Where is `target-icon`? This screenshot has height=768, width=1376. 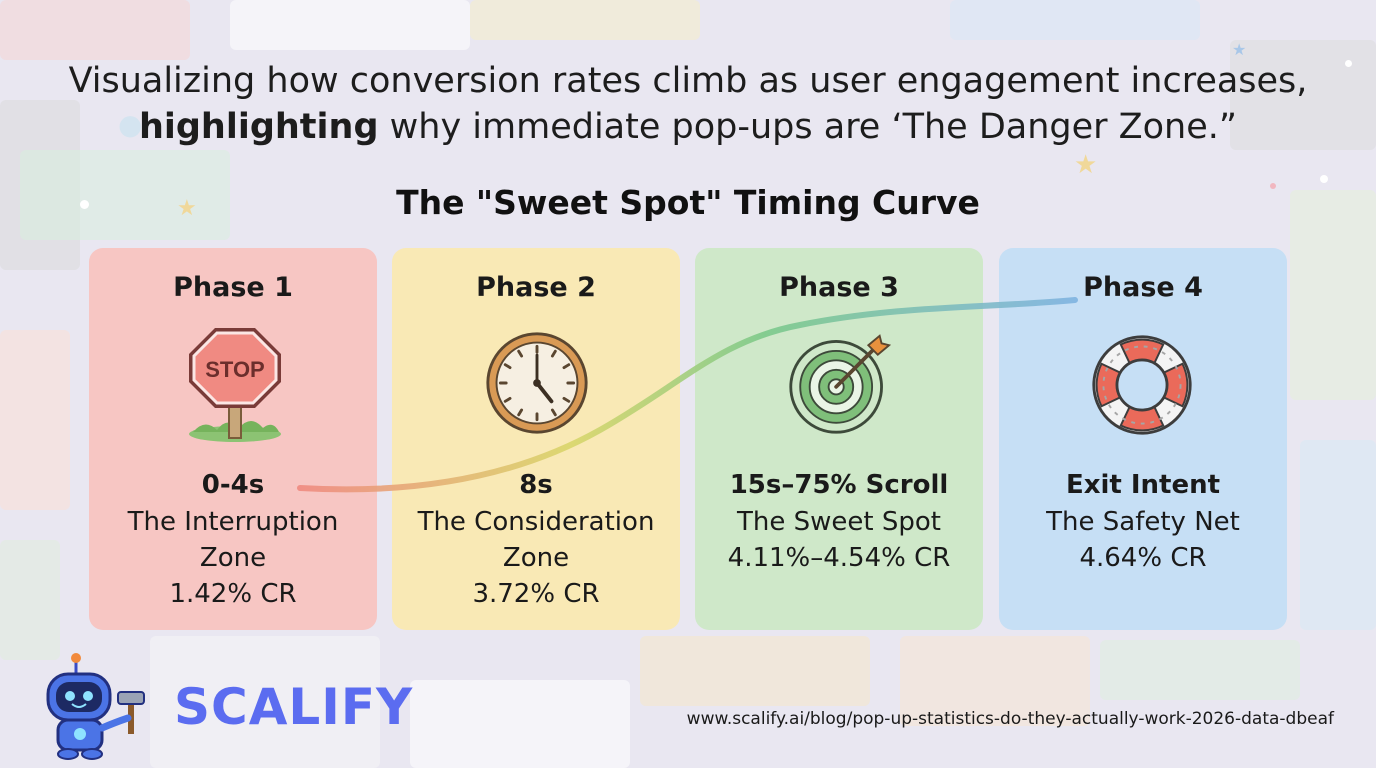 target-icon is located at coordinates (840, 384).